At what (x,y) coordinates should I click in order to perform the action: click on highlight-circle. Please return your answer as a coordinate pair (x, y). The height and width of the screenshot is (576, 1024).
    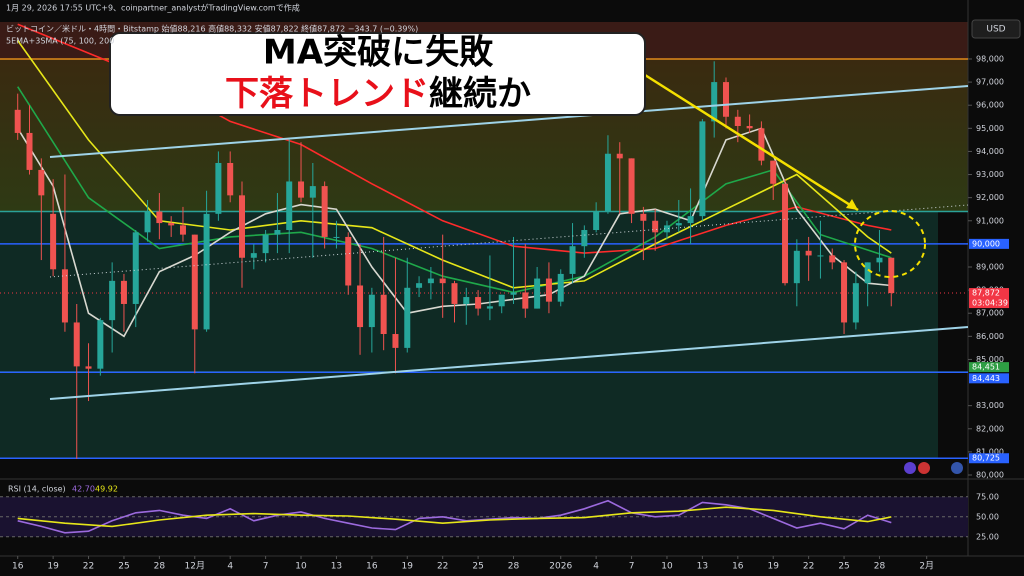
    Looking at the image, I should click on (890, 244).